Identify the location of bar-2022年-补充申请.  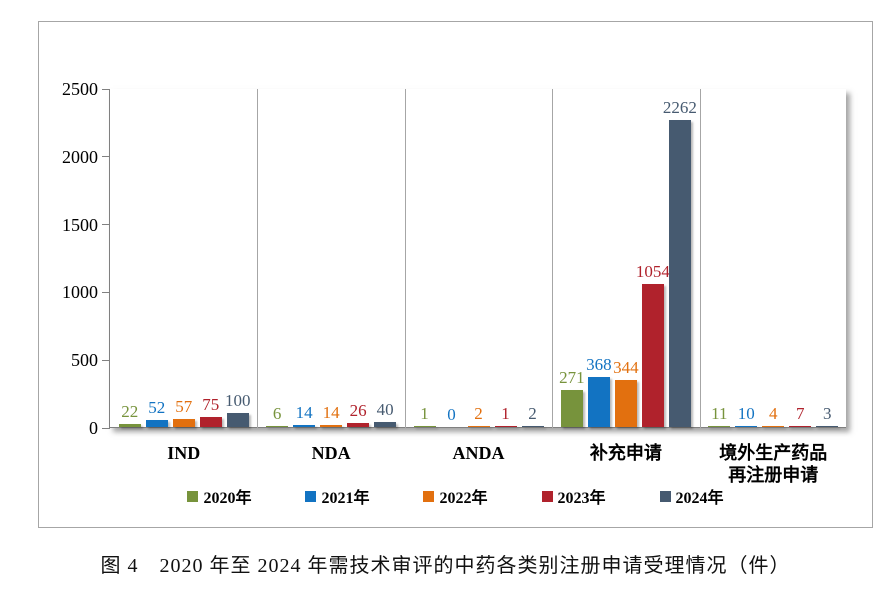
(625, 403).